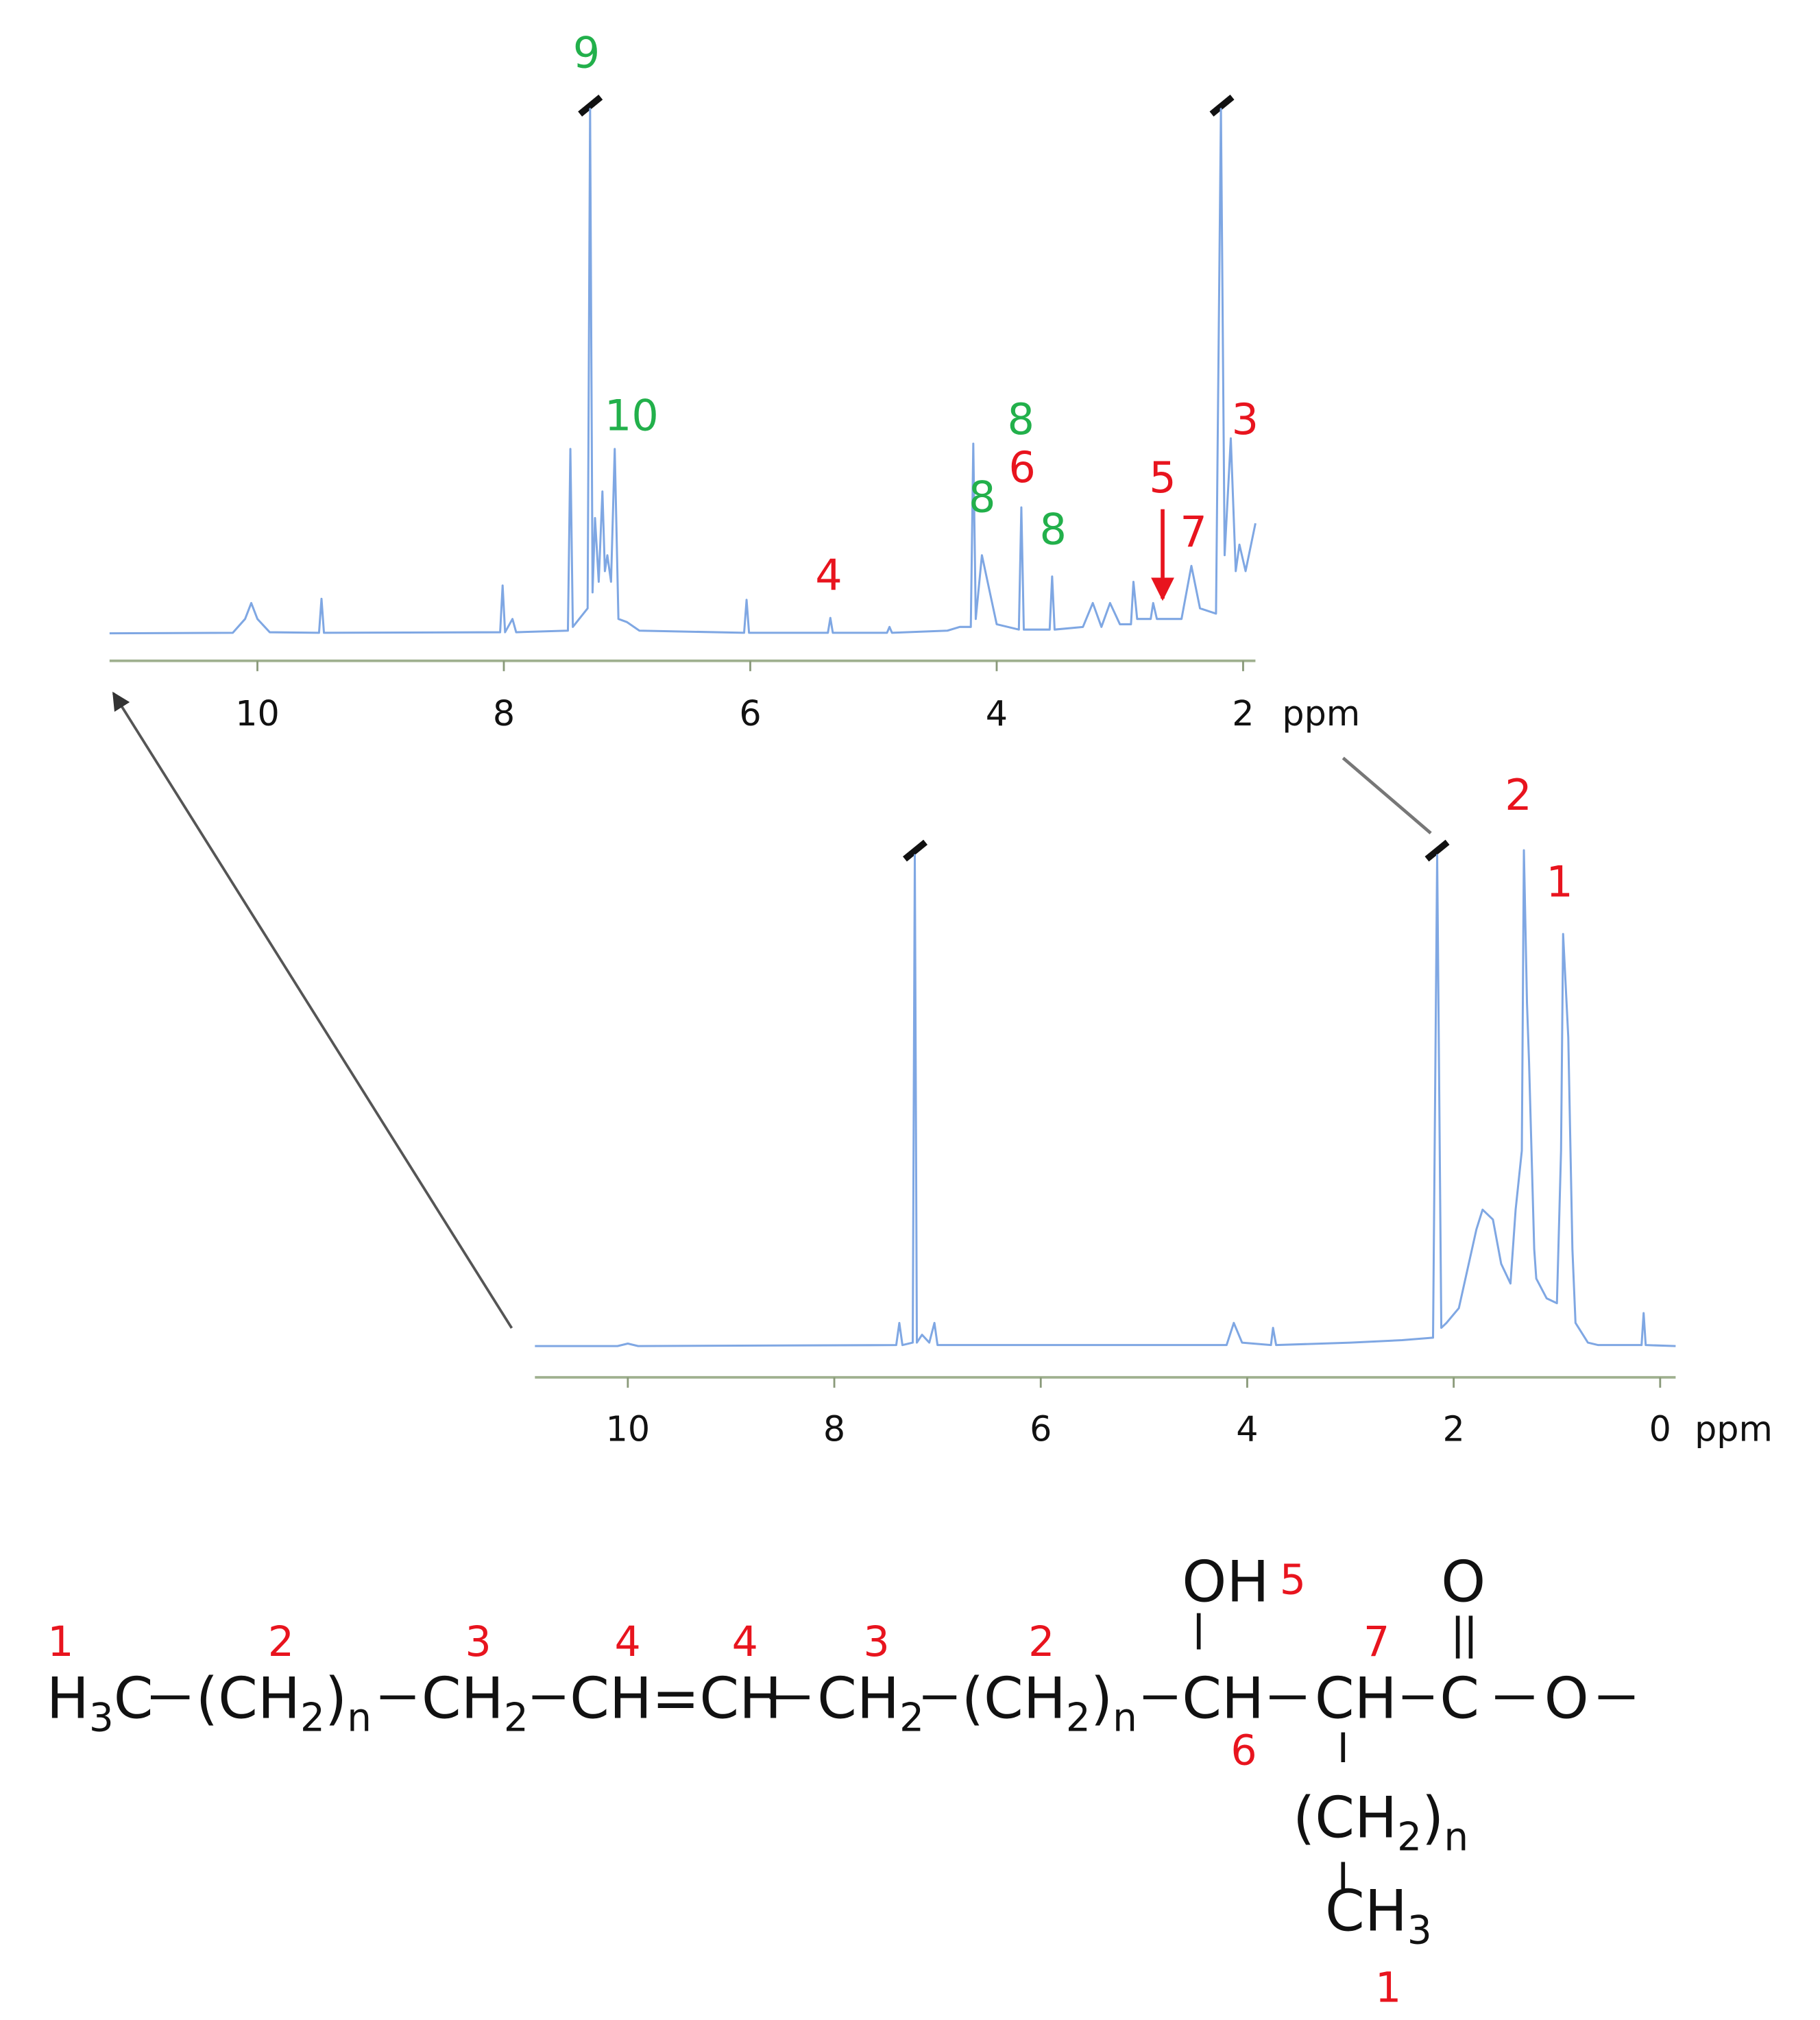  I want to click on formula-text: OH, so click(1225, 1581).